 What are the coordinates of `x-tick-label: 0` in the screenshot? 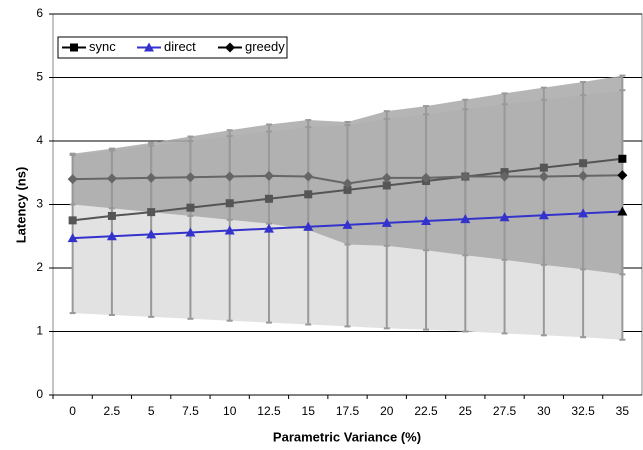 It's located at (72, 411).